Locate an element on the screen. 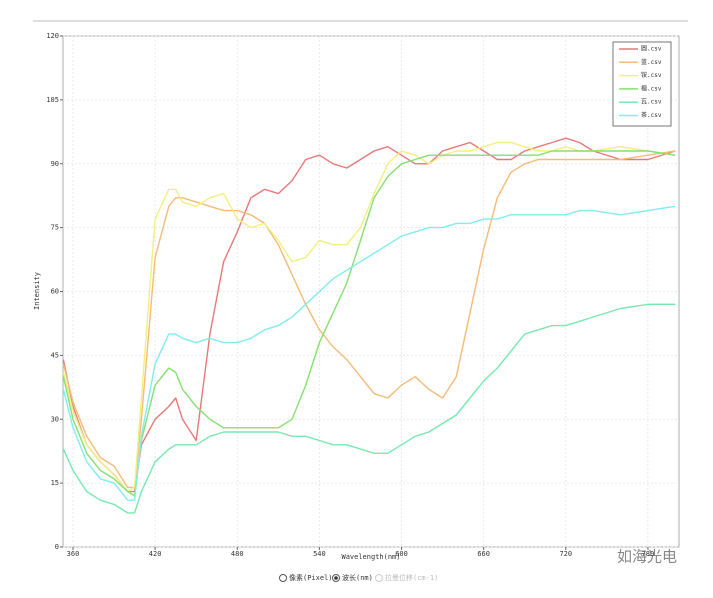 Image resolution: width=713 pixels, height=598 pixels. y-tick-label: 90 is located at coordinates (55, 164).